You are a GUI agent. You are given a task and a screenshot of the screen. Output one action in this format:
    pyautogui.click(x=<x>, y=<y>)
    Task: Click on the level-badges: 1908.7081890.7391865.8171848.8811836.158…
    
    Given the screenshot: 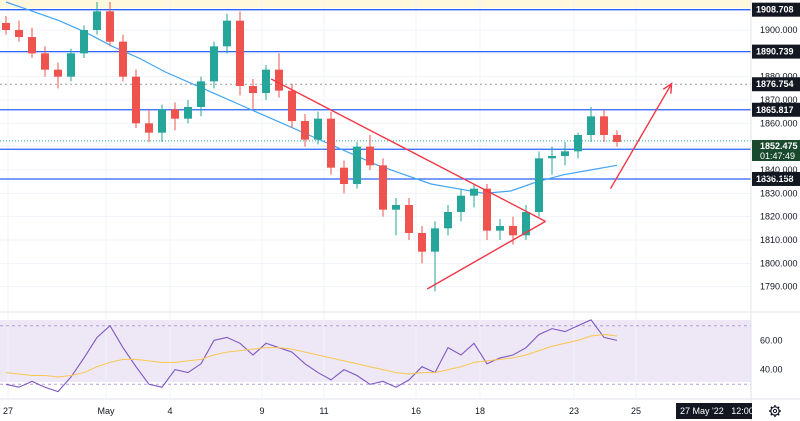 What is the action you would take?
    pyautogui.click(x=776, y=94)
    